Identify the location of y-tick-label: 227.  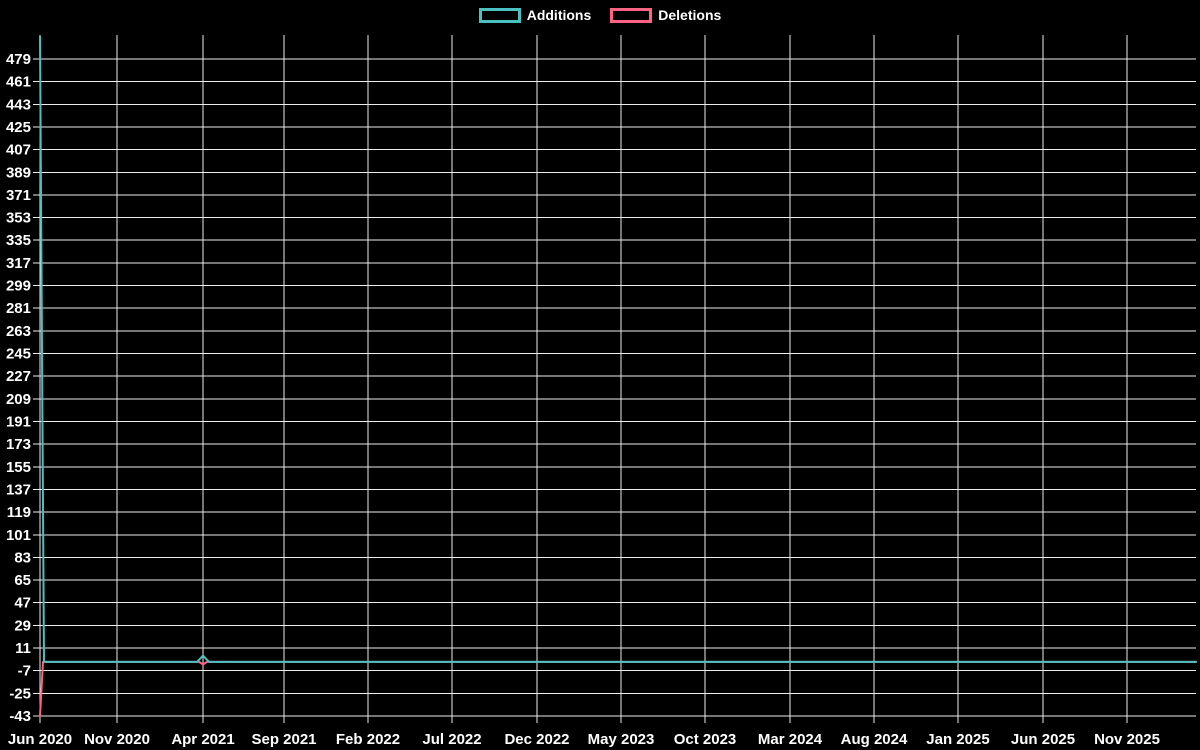
(18, 376).